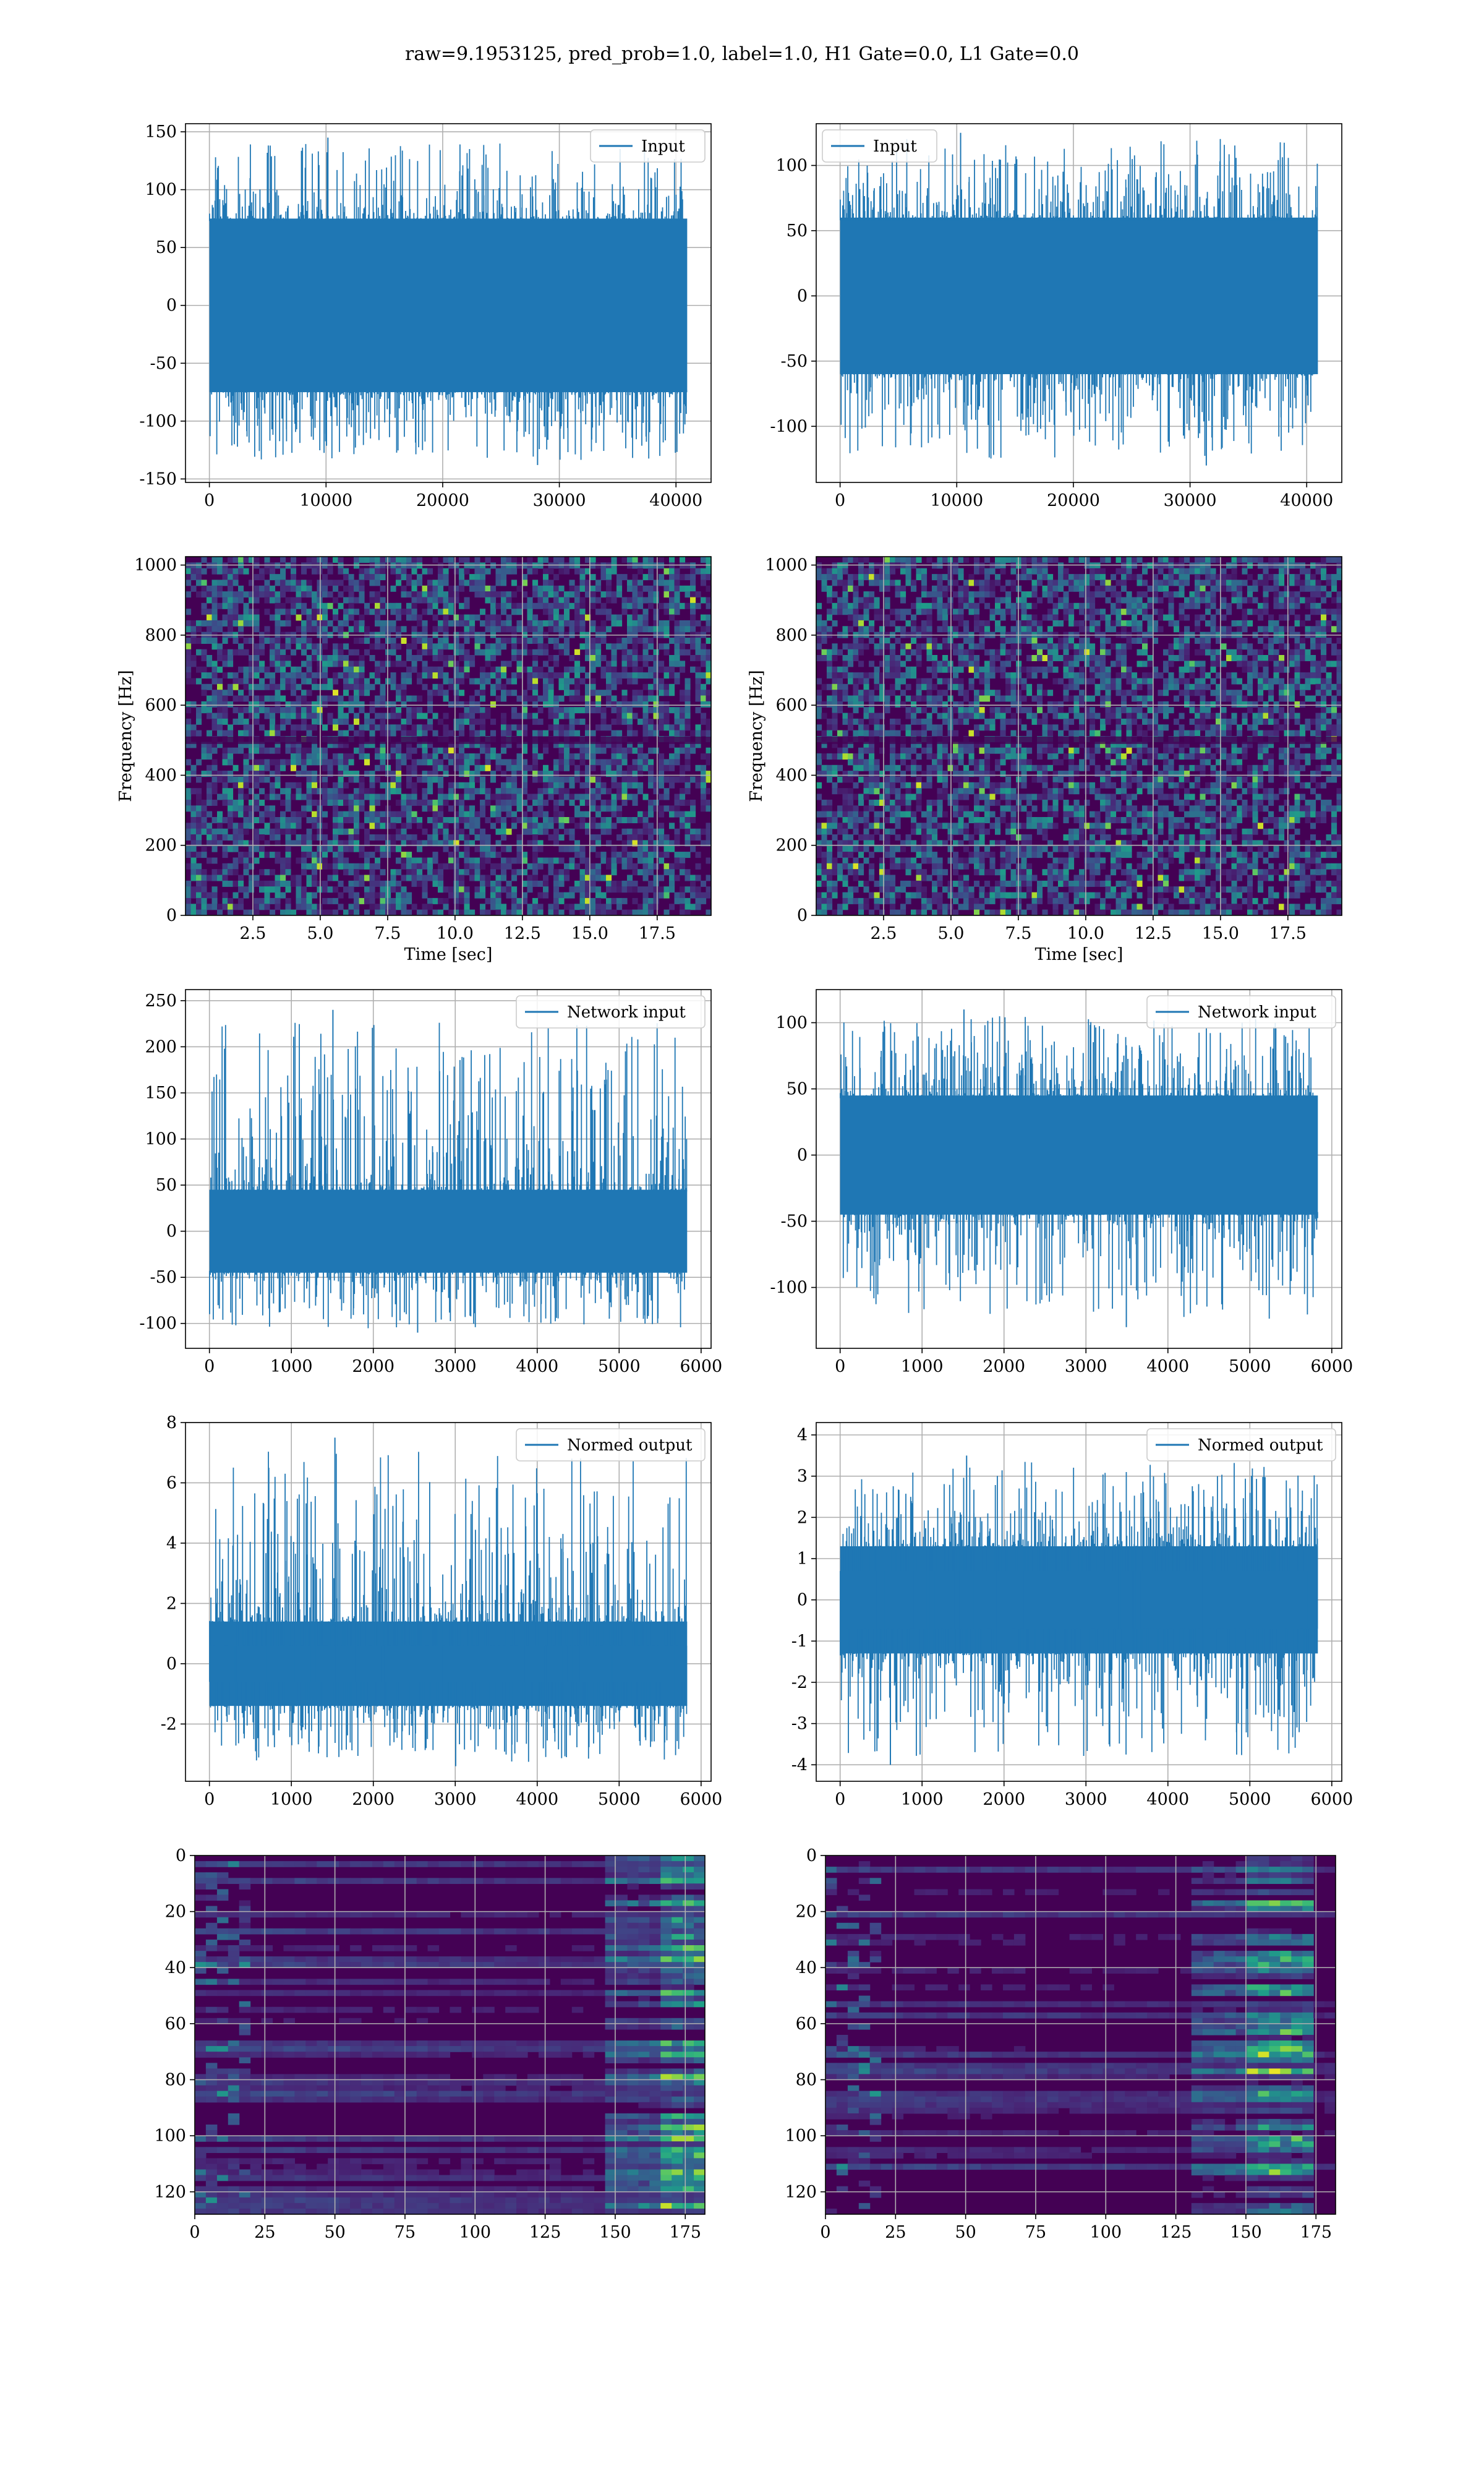 The height and width of the screenshot is (2474, 1484). I want to click on y-tick-label: -50, so click(163, 364).